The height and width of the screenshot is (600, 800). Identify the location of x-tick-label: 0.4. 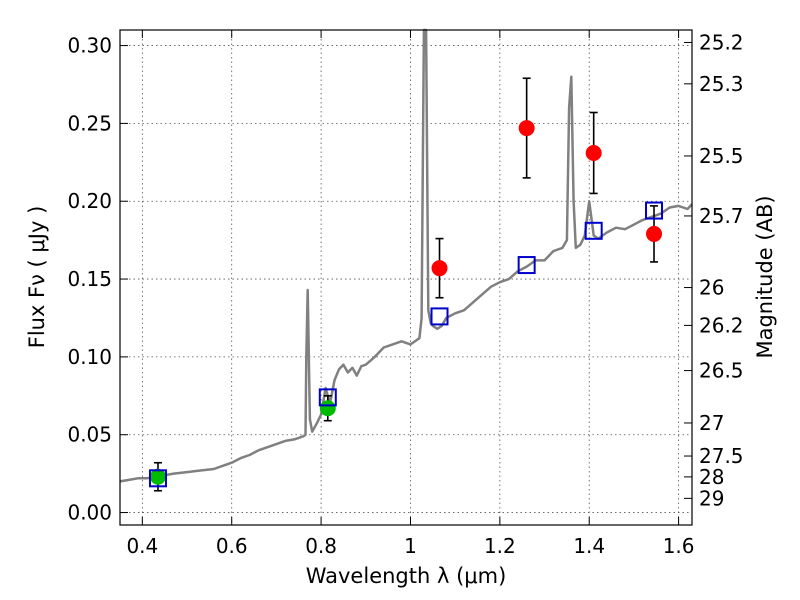
(142, 546).